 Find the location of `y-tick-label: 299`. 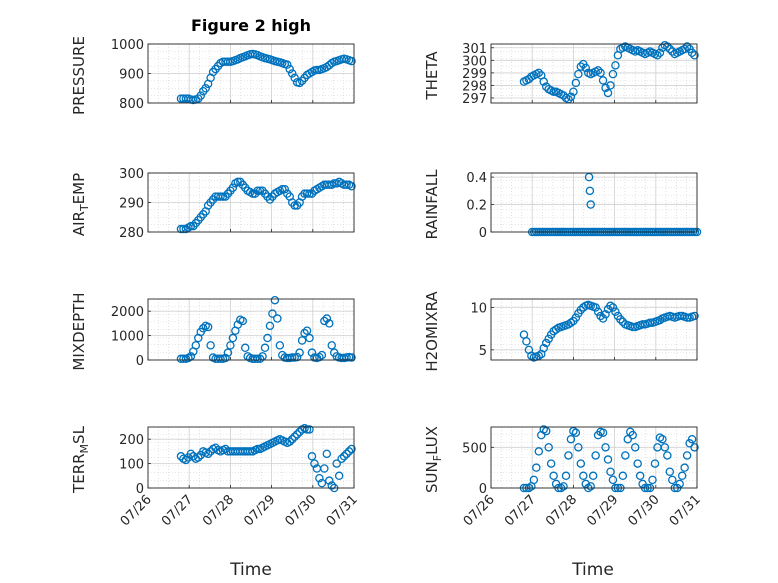

y-tick-label: 299 is located at coordinates (474, 74).